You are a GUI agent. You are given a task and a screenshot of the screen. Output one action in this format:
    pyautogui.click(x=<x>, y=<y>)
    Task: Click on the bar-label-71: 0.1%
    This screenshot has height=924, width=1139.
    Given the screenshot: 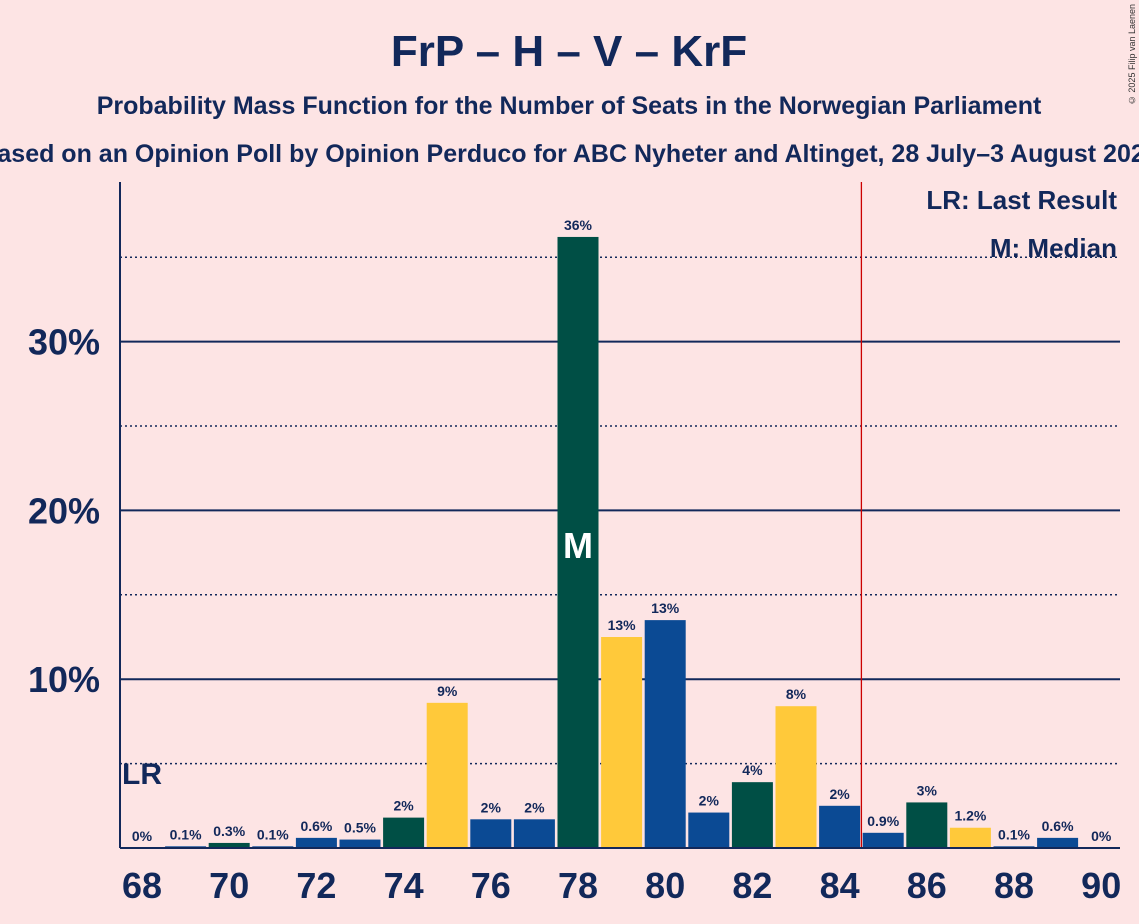 What is the action you would take?
    pyautogui.click(x=273, y=834)
    